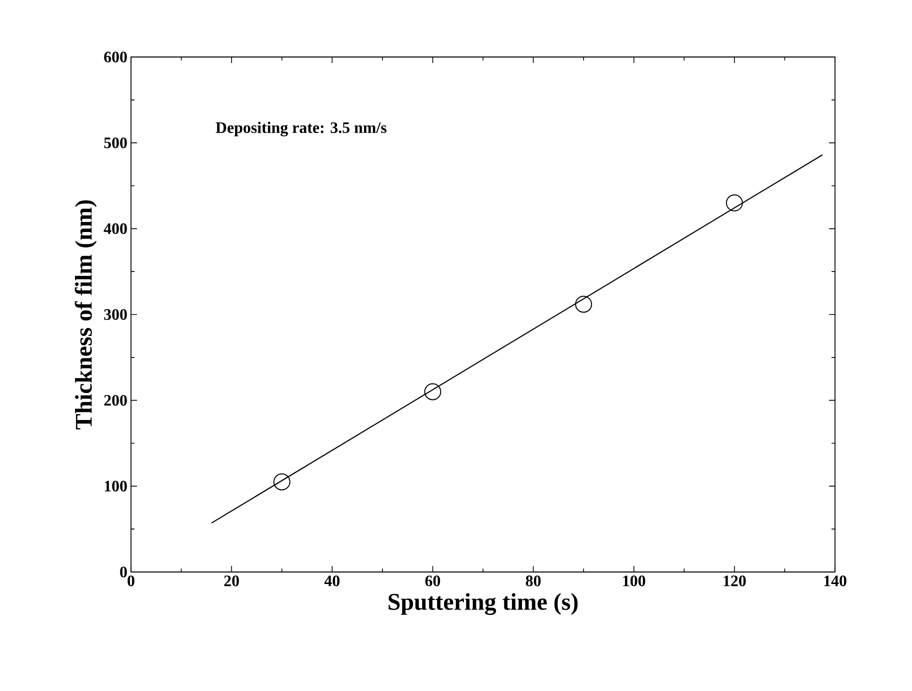 This screenshot has width=912, height=691. What do you see at coordinates (332, 581) in the screenshot?
I see `x-tick-label: 40` at bounding box center [332, 581].